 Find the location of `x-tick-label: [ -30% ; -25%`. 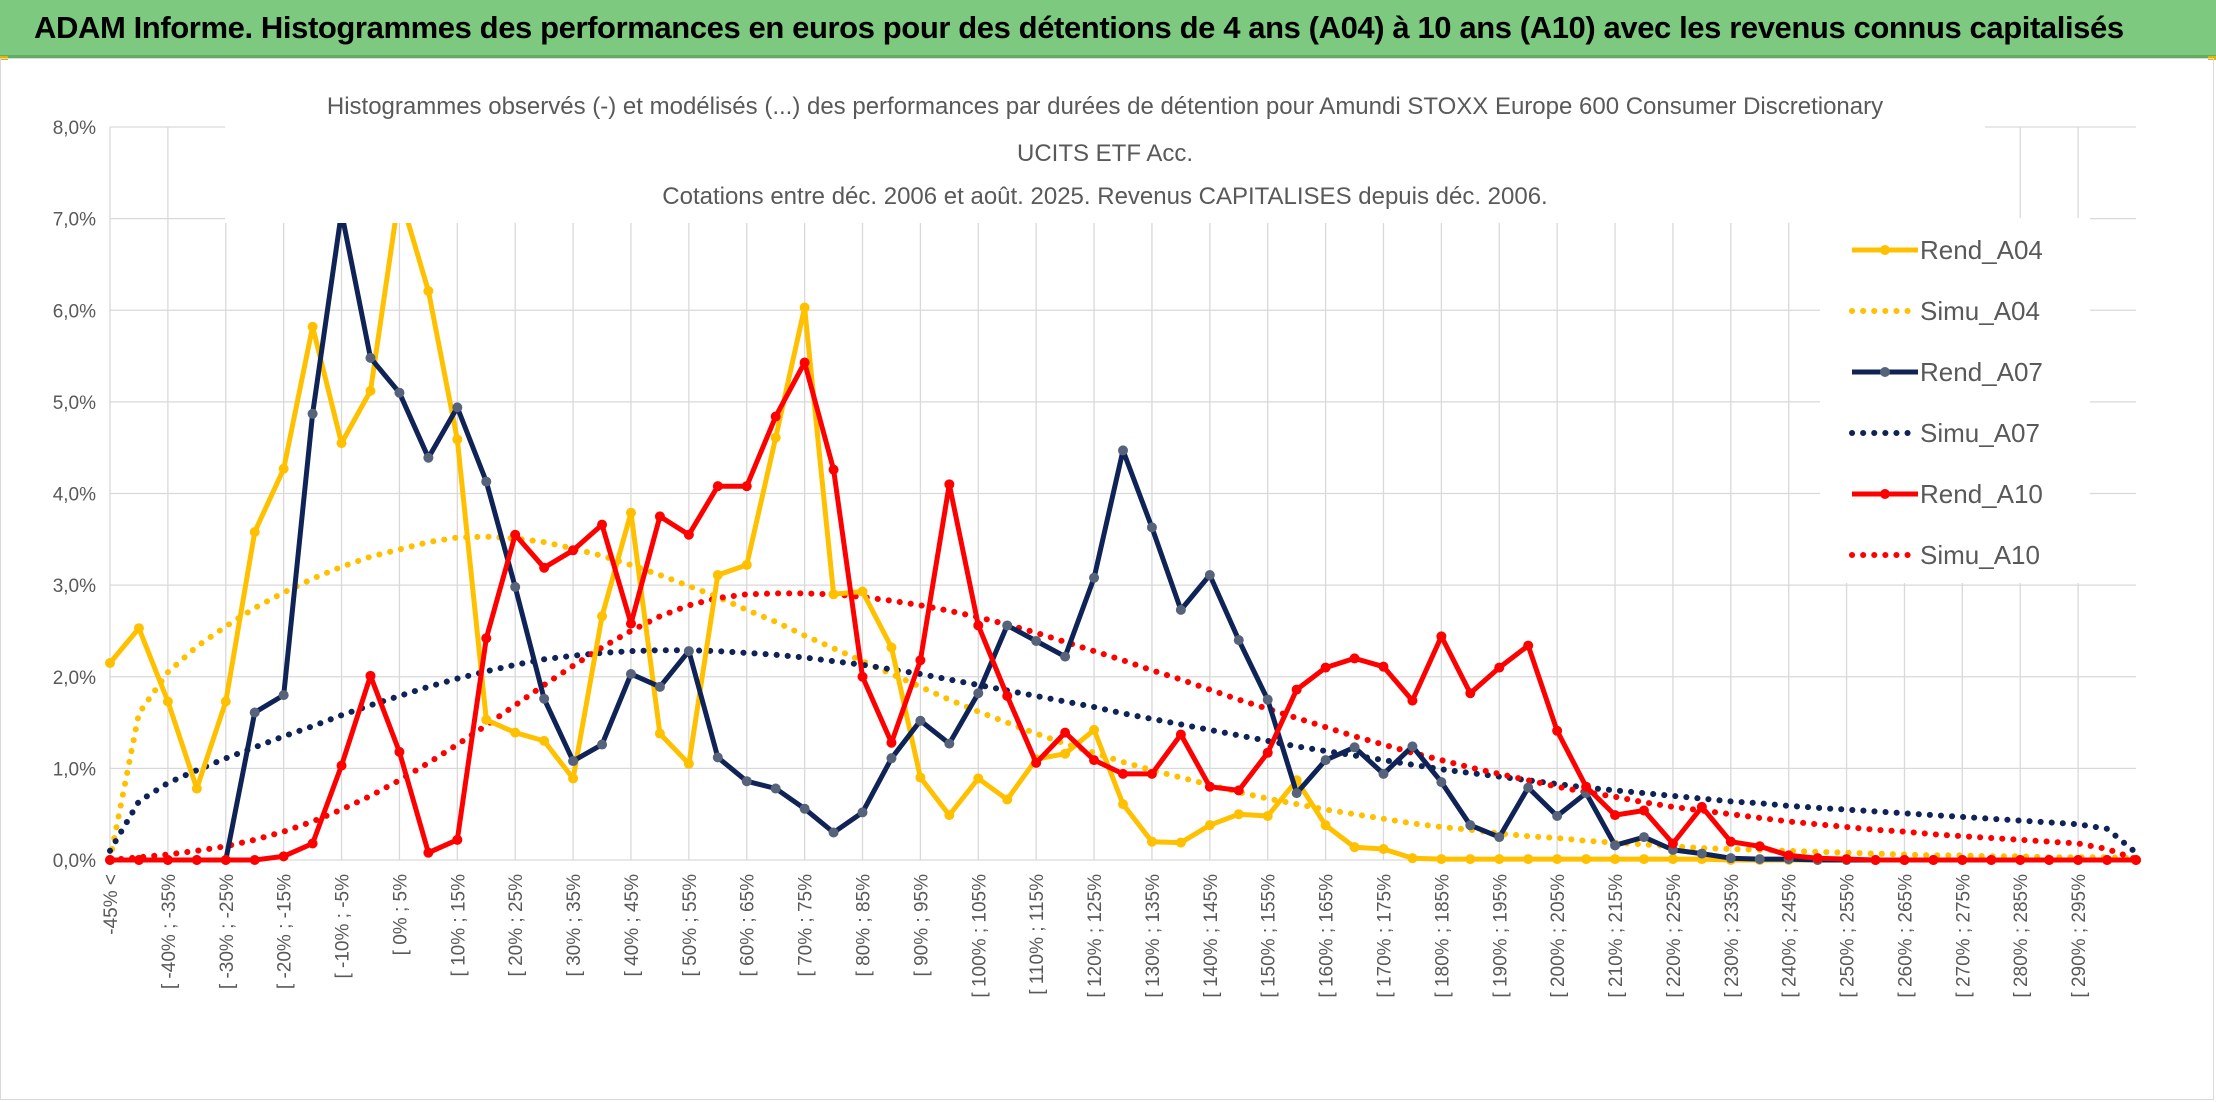

x-tick-label: [ -30% ; -25% is located at coordinates (227, 931).